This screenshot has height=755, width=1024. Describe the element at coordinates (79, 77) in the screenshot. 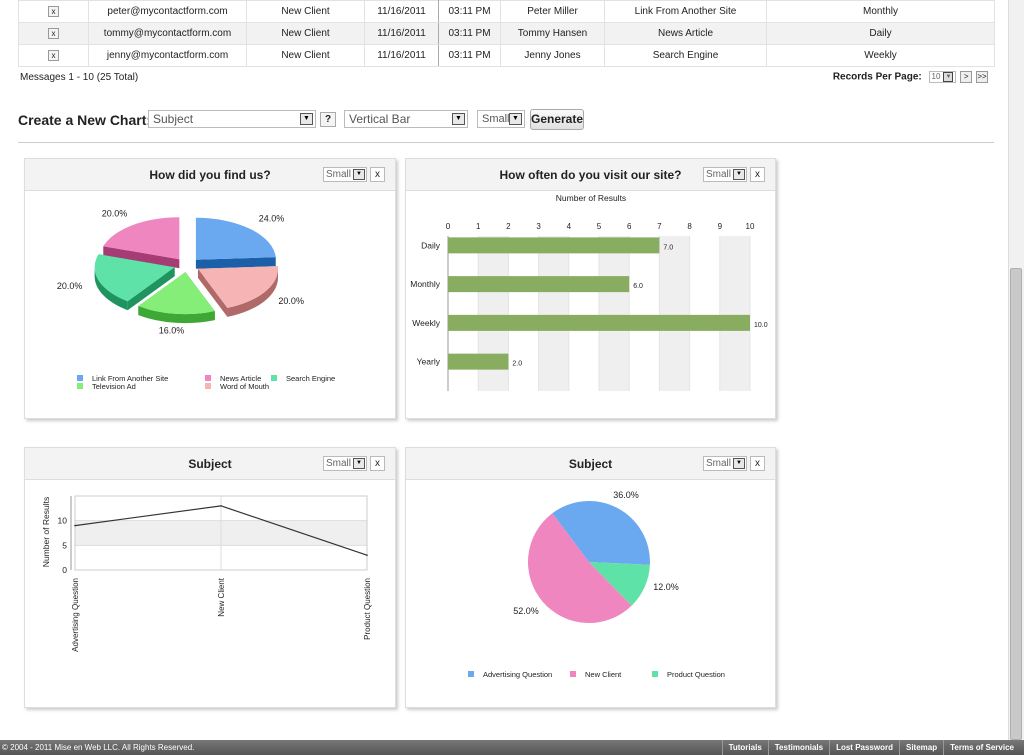

I see `messages-count: Messages 1 - 10 (25 Total)` at that location.